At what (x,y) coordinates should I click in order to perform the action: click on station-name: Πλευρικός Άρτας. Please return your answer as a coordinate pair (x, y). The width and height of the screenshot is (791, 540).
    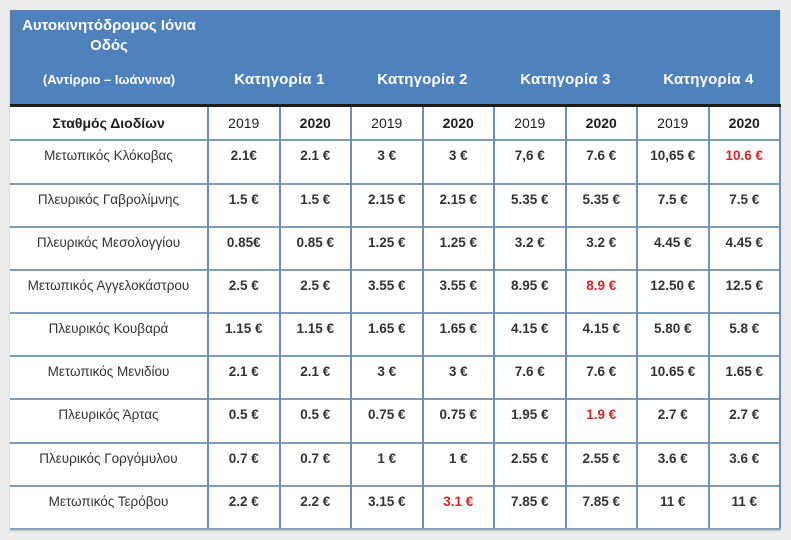
    Looking at the image, I should click on (109, 420).